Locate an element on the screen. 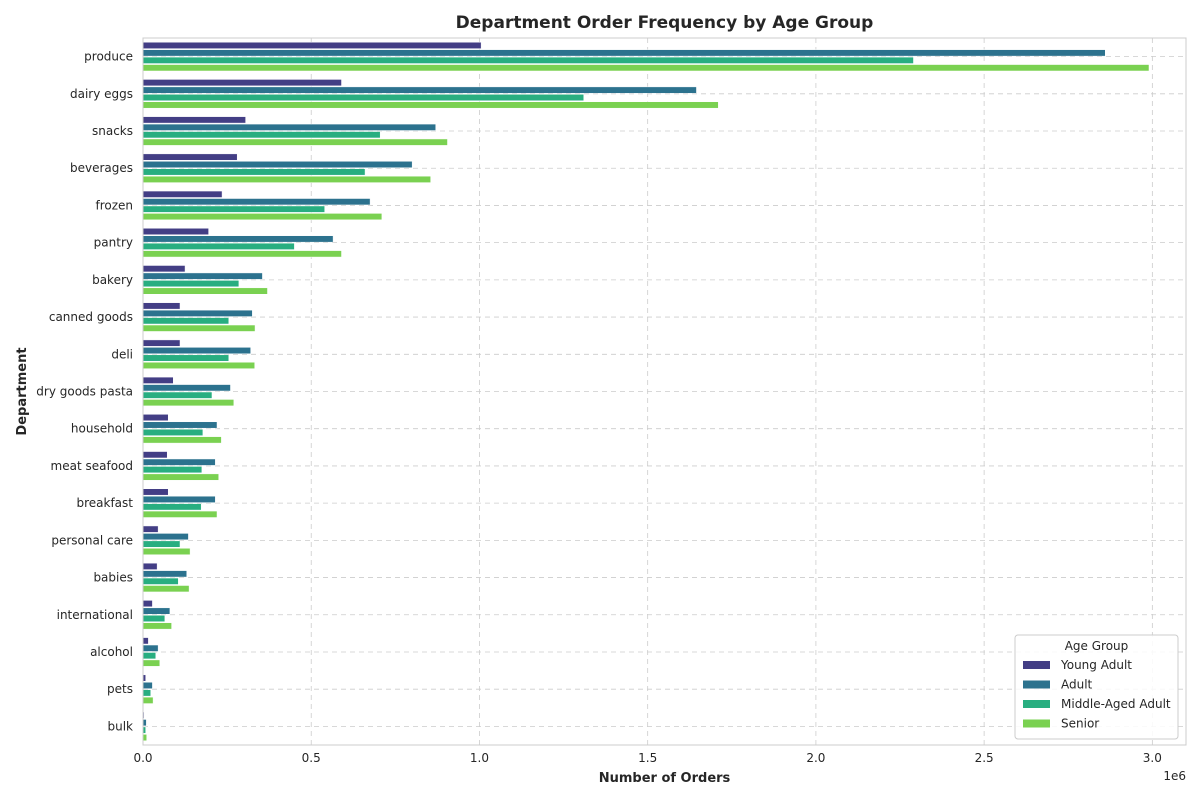 Image resolution: width=1200 pixels, height=800 pixels. y-tick-label: pantry is located at coordinates (113, 243).